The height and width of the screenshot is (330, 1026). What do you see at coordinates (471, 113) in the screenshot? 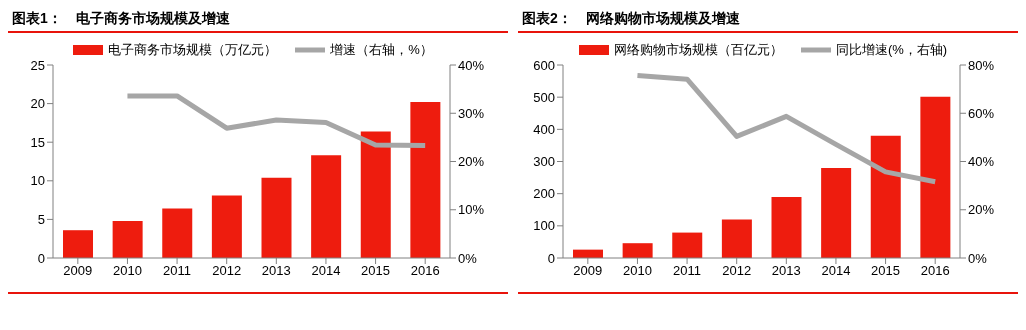
I see `y2-tick-label: 30%` at bounding box center [471, 113].